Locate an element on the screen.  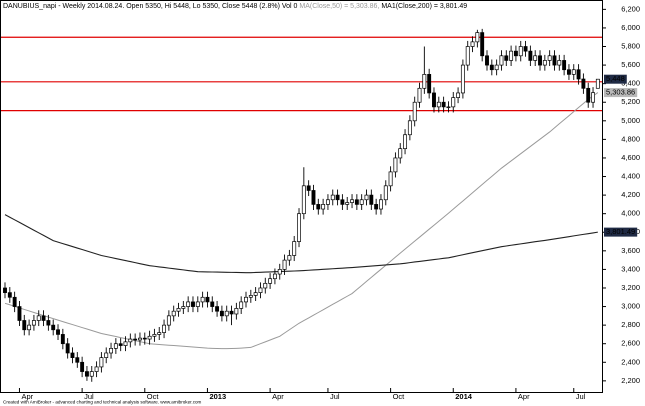
value-box is located at coordinates (621, 232).